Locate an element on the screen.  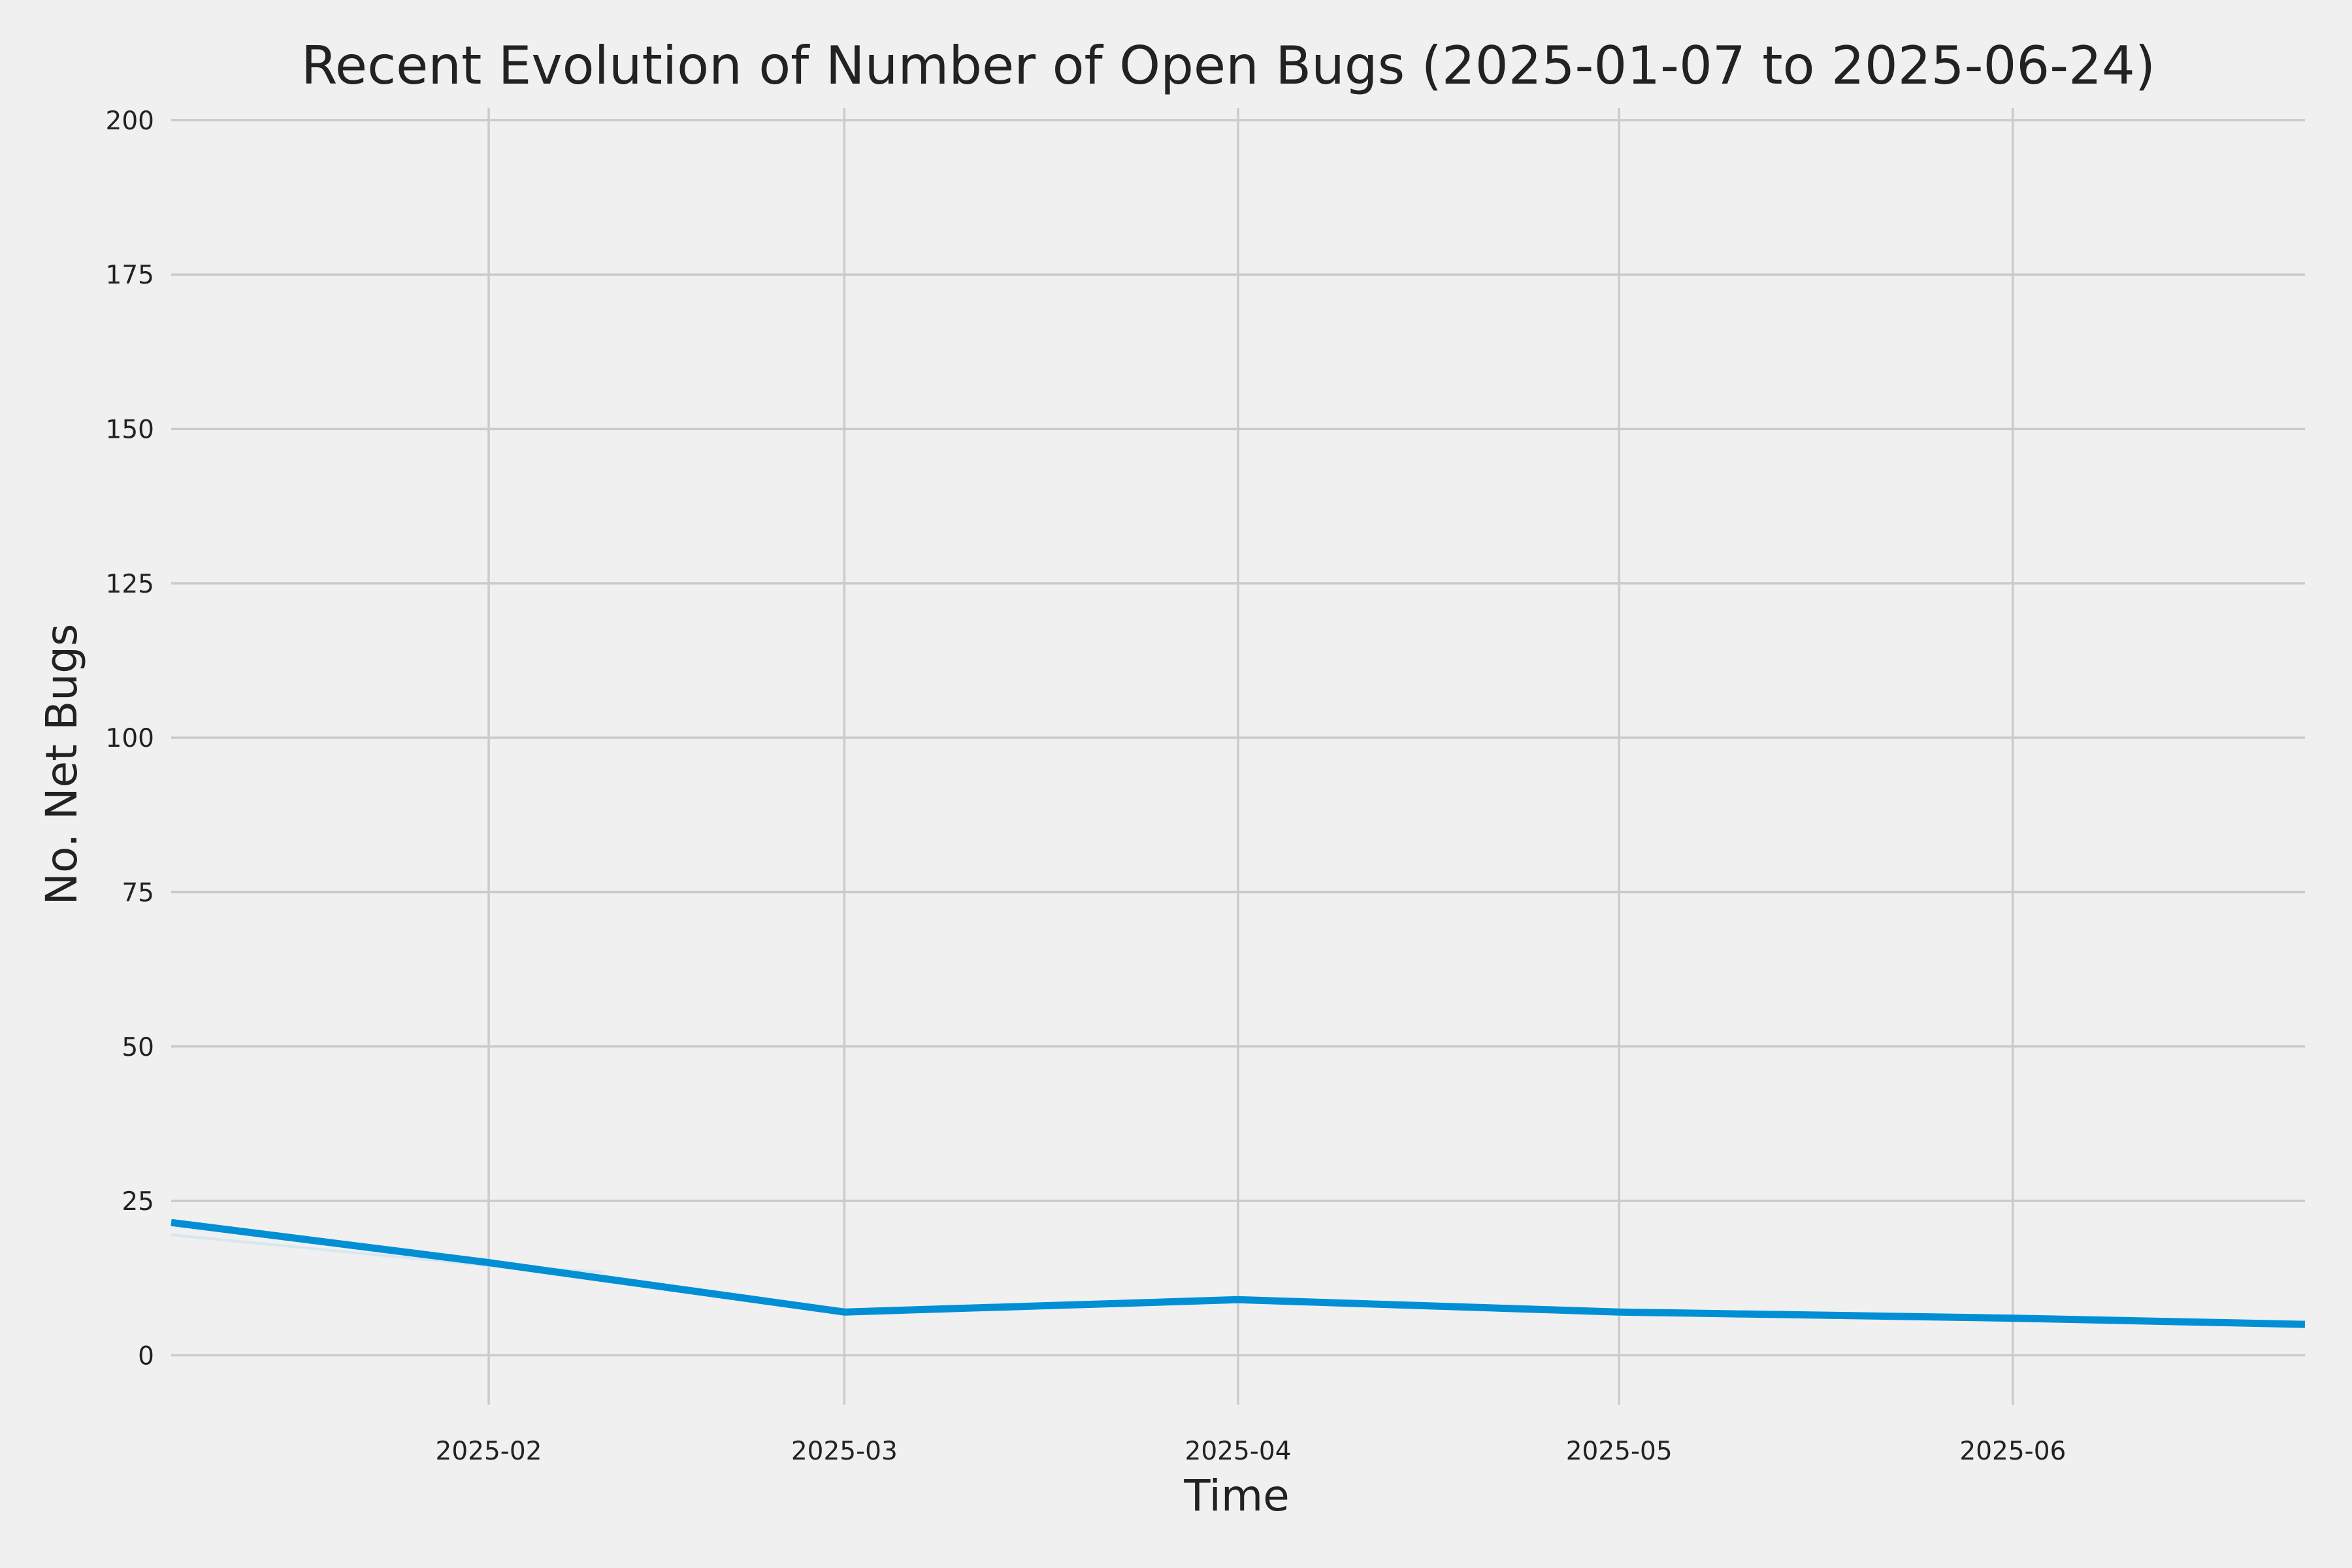
series-line is located at coordinates (1238, 1273).